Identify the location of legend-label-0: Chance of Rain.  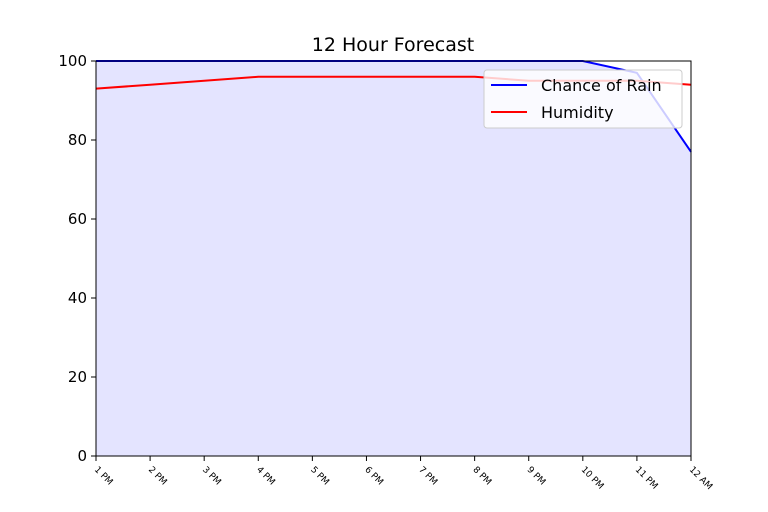
(601, 85).